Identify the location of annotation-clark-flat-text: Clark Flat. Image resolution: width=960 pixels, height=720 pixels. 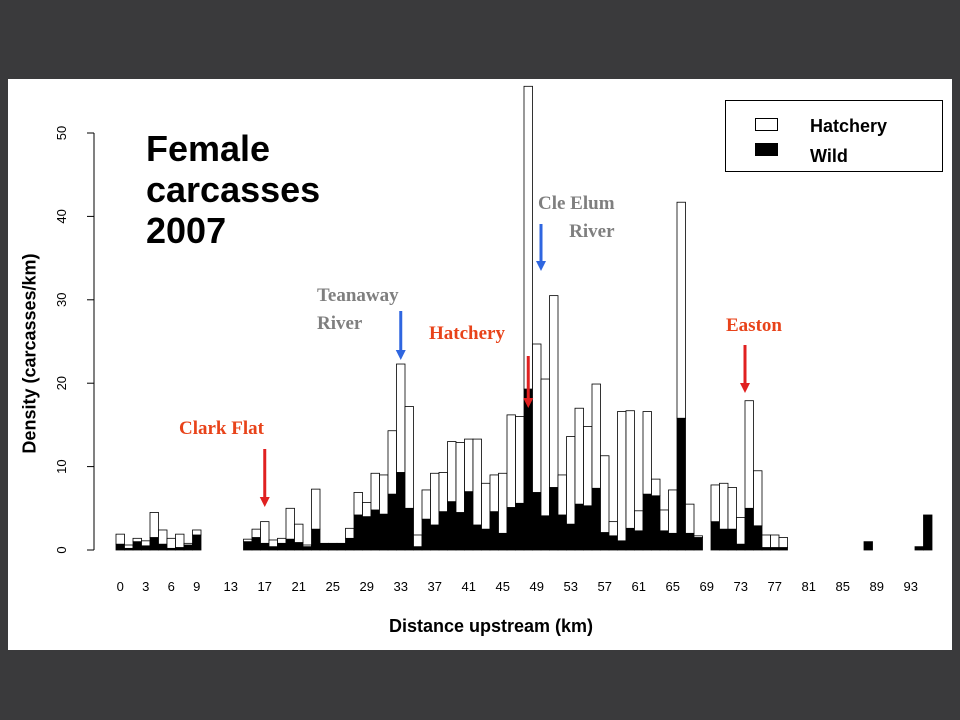
(221, 428).